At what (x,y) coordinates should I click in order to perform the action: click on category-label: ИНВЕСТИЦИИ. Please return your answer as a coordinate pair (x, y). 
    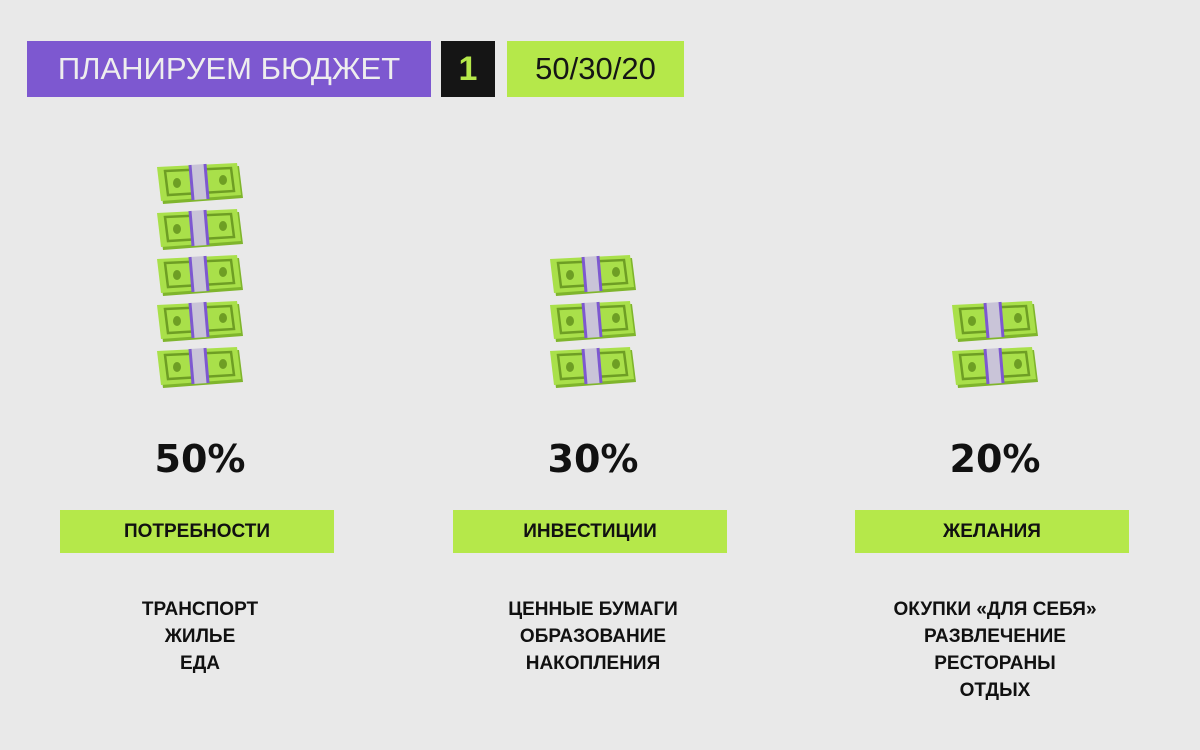
    Looking at the image, I should click on (590, 531).